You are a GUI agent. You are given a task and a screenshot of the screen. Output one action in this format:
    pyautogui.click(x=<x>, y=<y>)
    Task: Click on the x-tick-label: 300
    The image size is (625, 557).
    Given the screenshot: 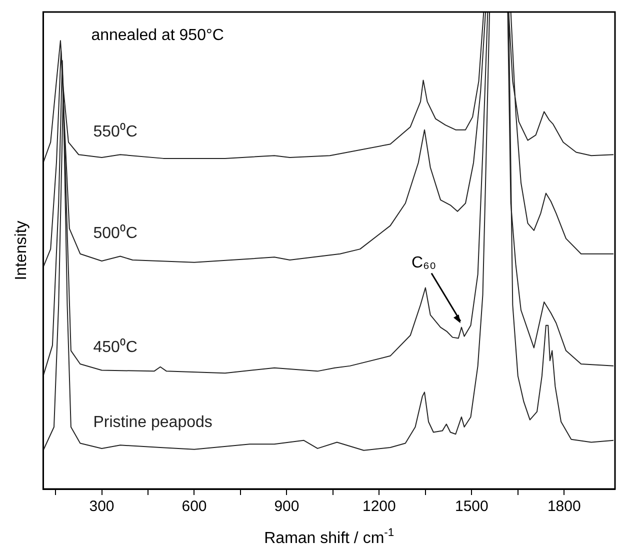 What is the action you would take?
    pyautogui.click(x=101, y=507)
    